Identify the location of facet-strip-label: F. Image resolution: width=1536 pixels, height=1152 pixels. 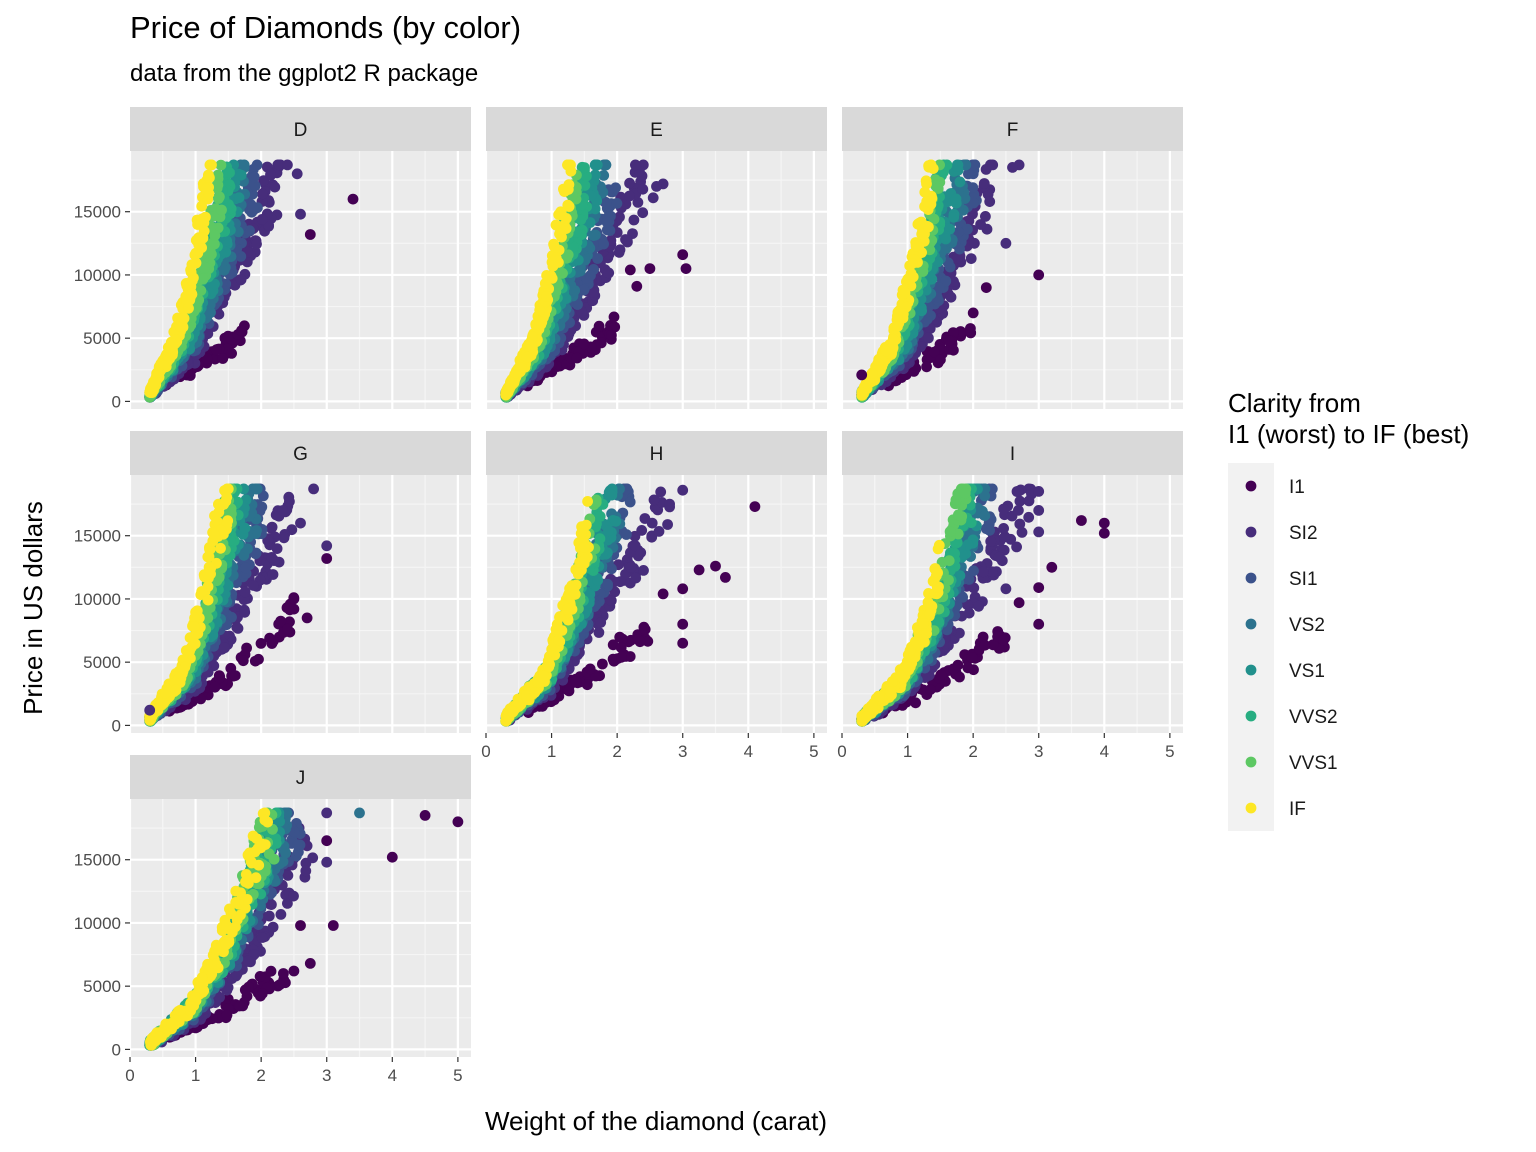
(1013, 130).